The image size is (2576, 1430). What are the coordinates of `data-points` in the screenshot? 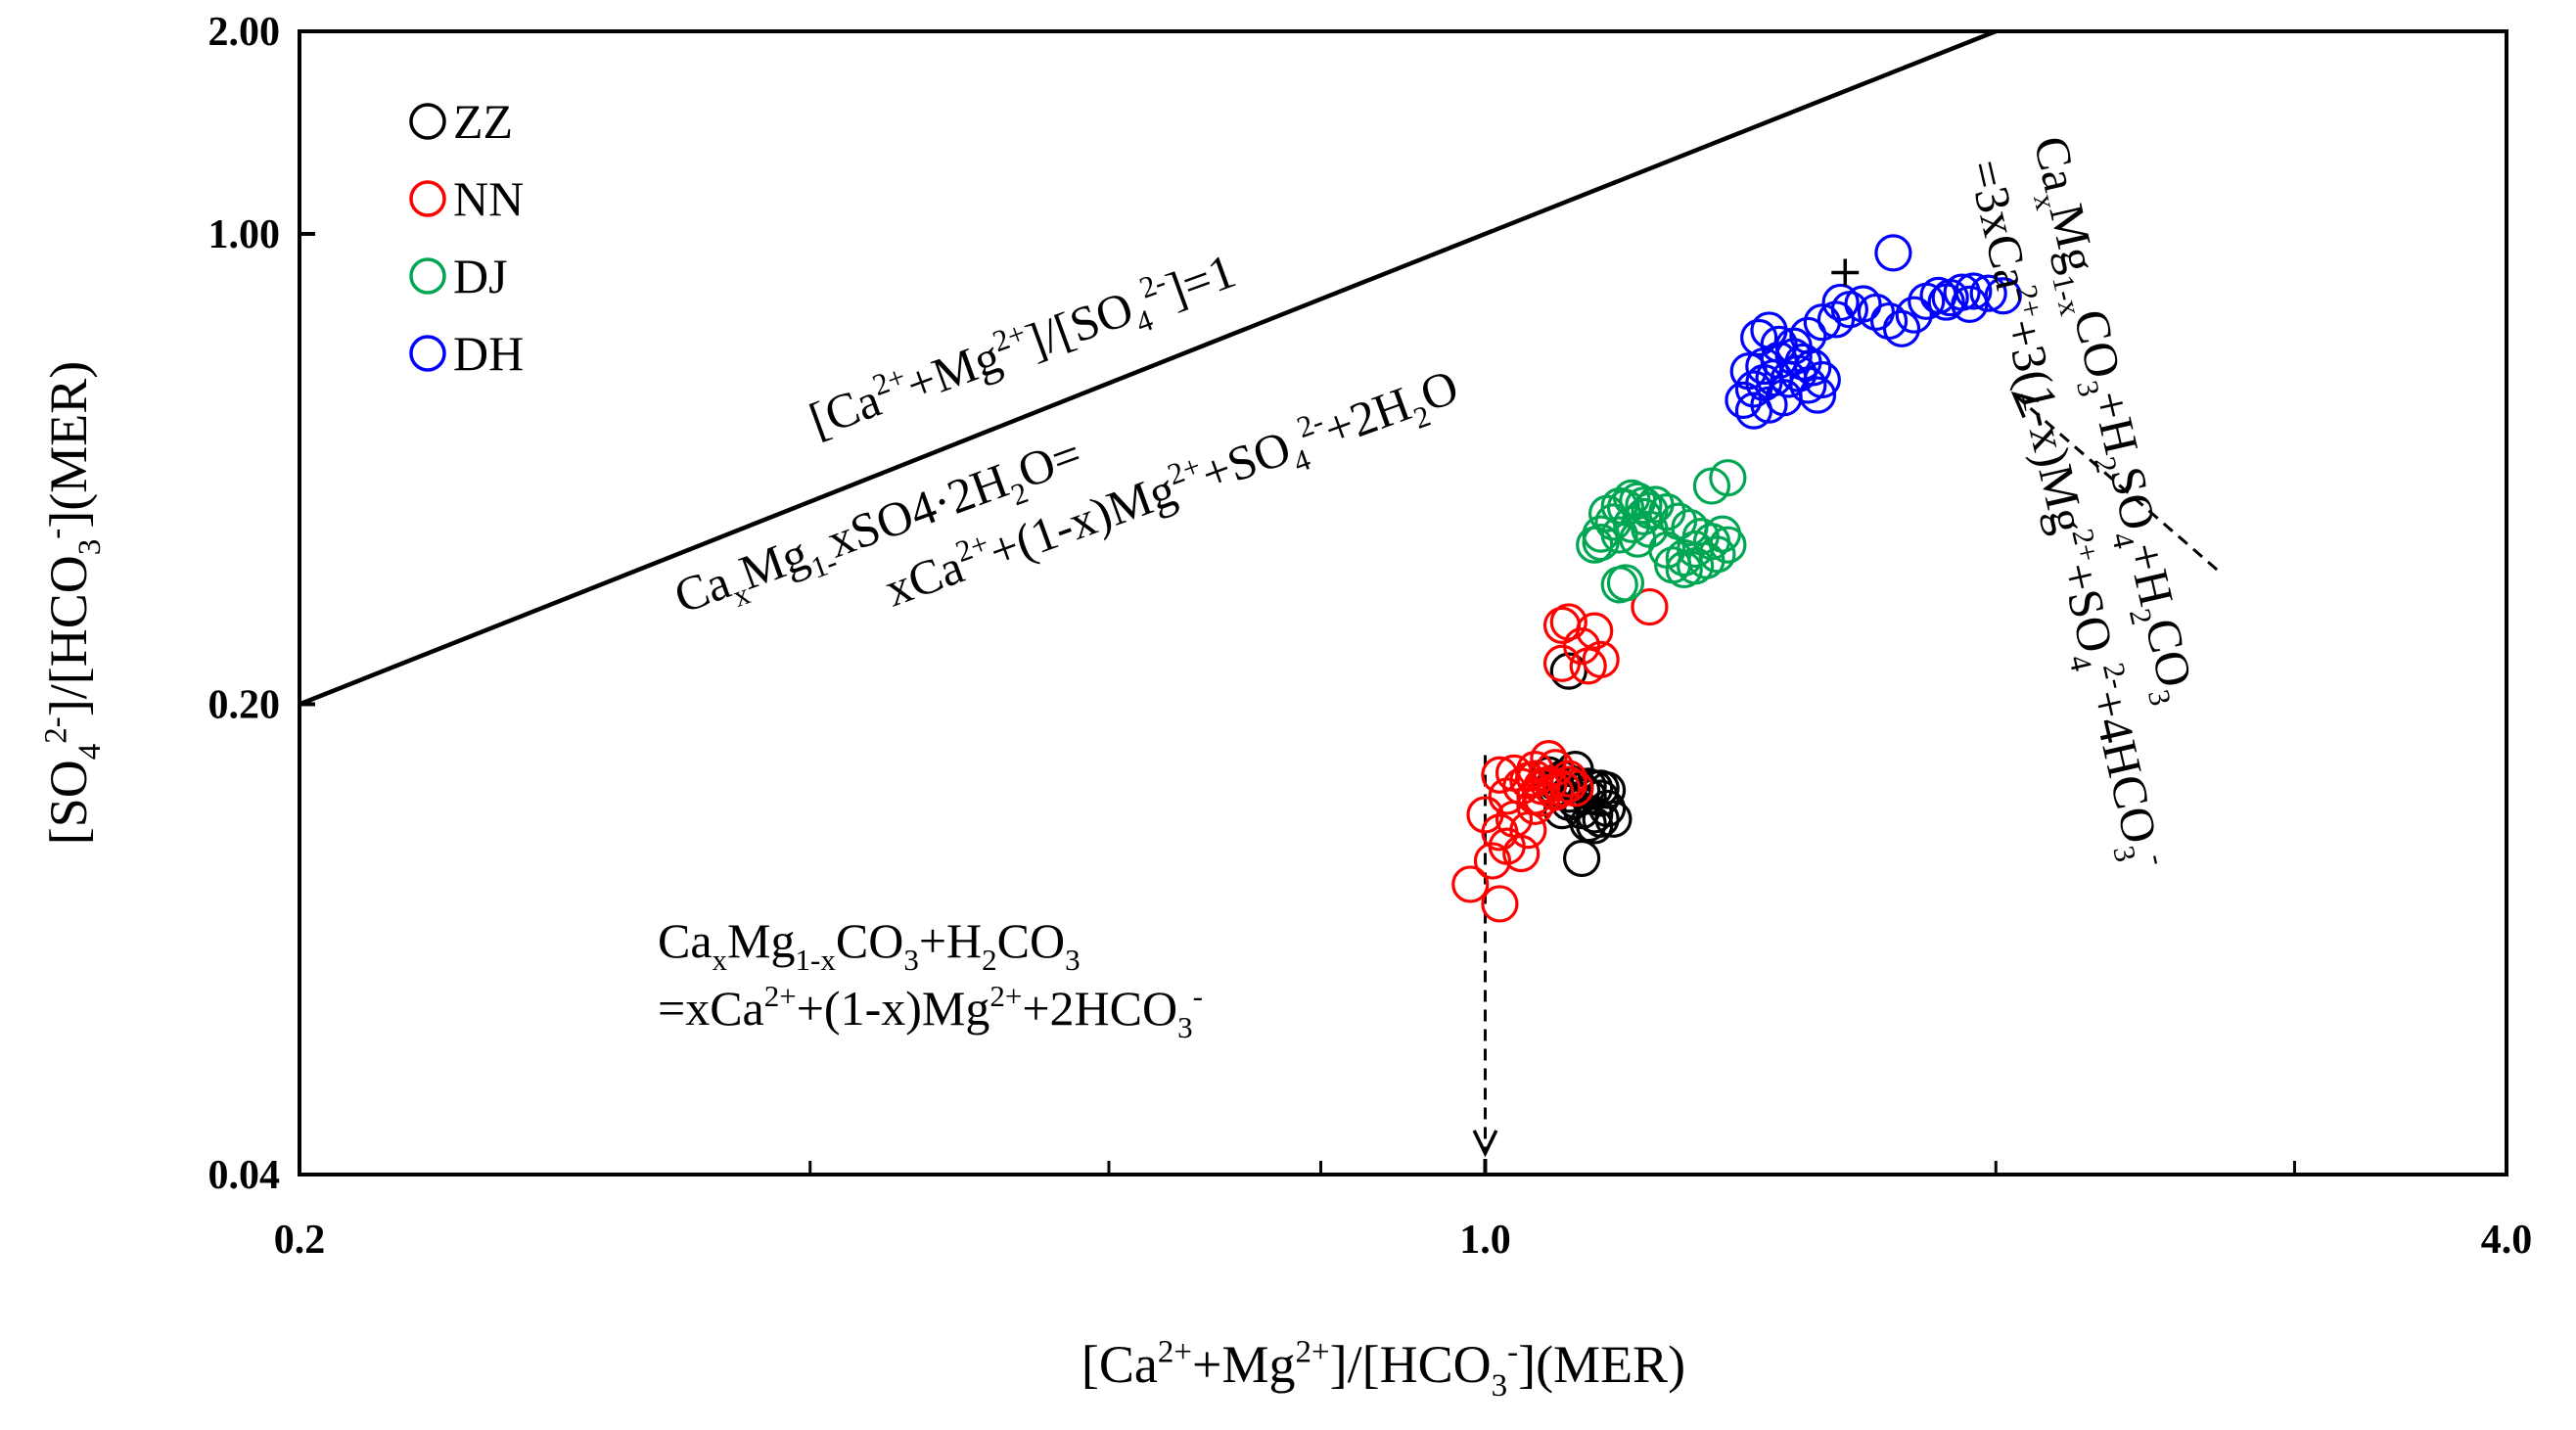 It's located at (1737, 578).